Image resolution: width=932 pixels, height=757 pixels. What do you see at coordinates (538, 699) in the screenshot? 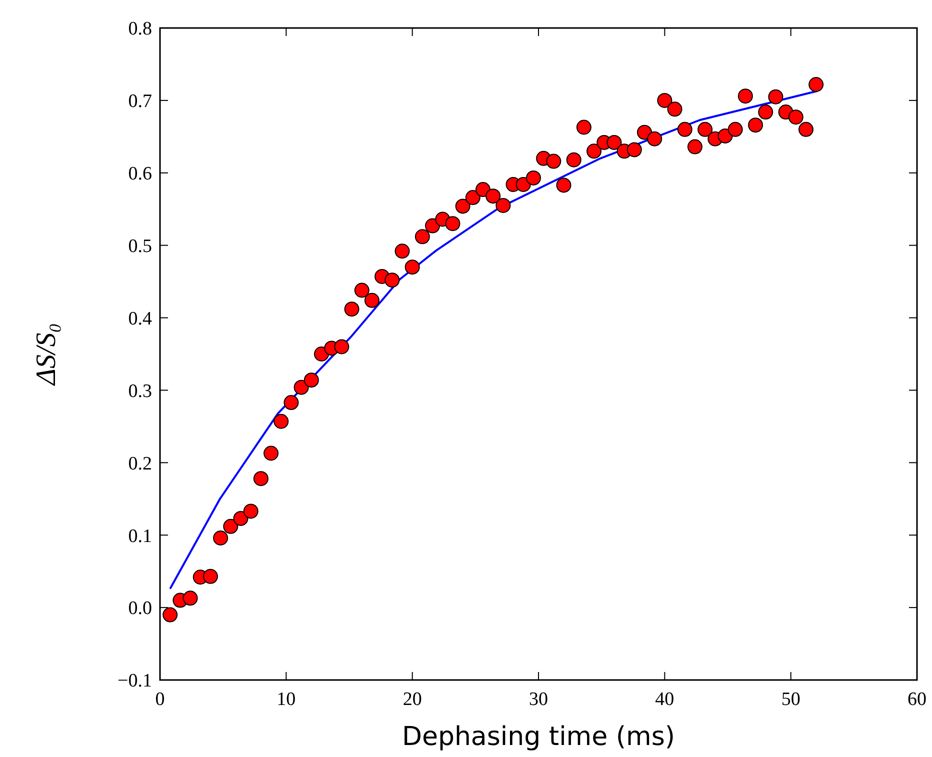
I see `x-tick-label: 30` at bounding box center [538, 699].